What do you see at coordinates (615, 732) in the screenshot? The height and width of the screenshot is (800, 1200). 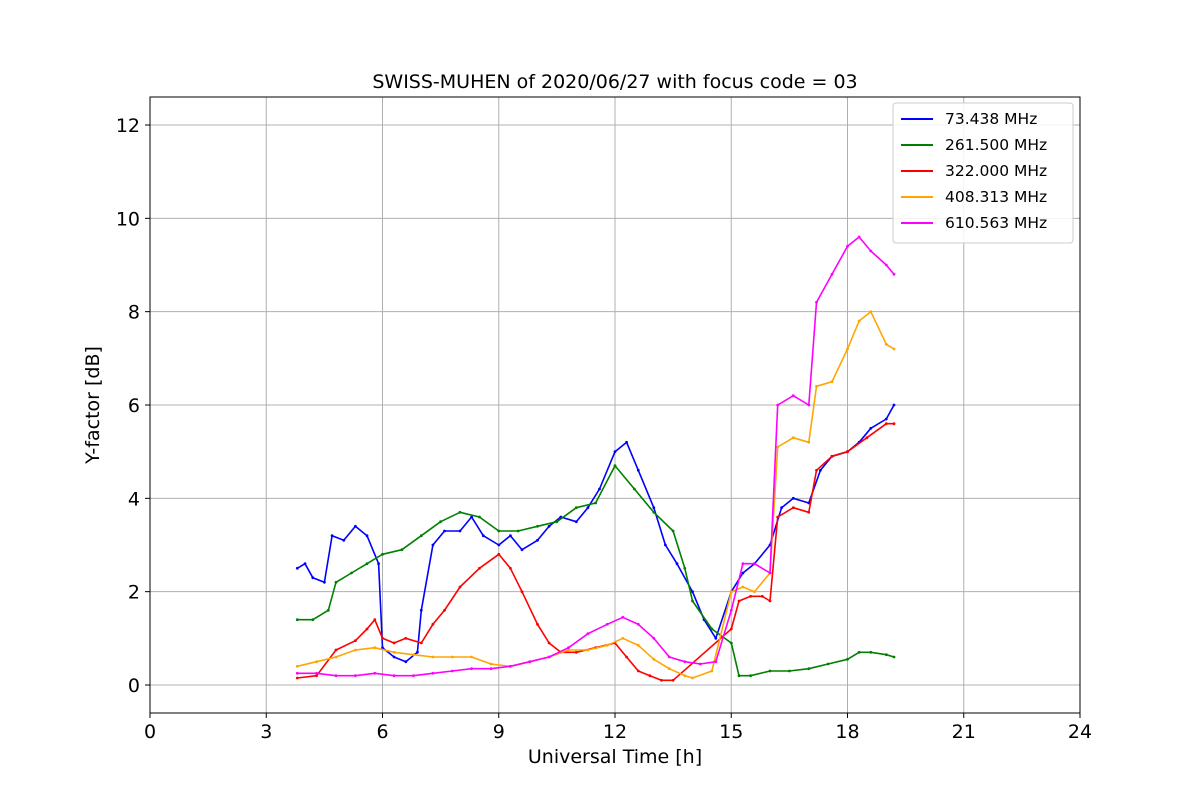 I see `x-tick-label: 12` at bounding box center [615, 732].